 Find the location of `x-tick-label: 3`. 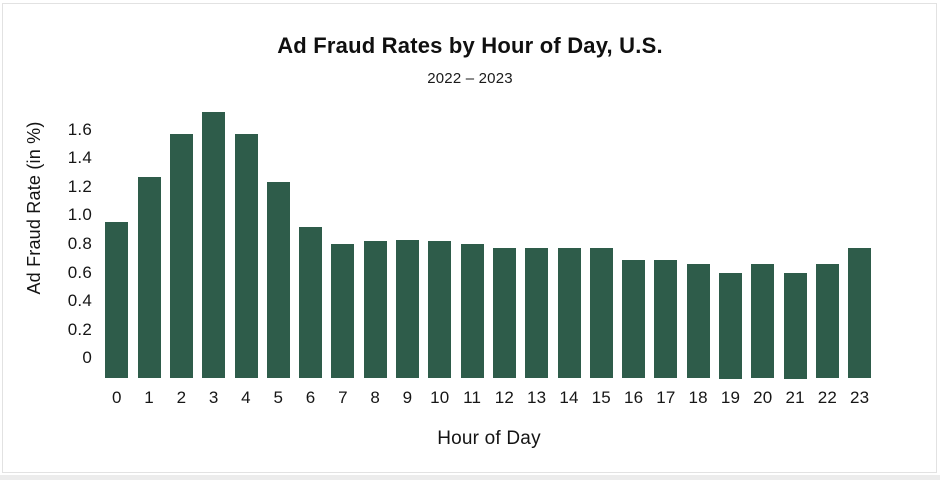

x-tick-label: 3 is located at coordinates (213, 397).